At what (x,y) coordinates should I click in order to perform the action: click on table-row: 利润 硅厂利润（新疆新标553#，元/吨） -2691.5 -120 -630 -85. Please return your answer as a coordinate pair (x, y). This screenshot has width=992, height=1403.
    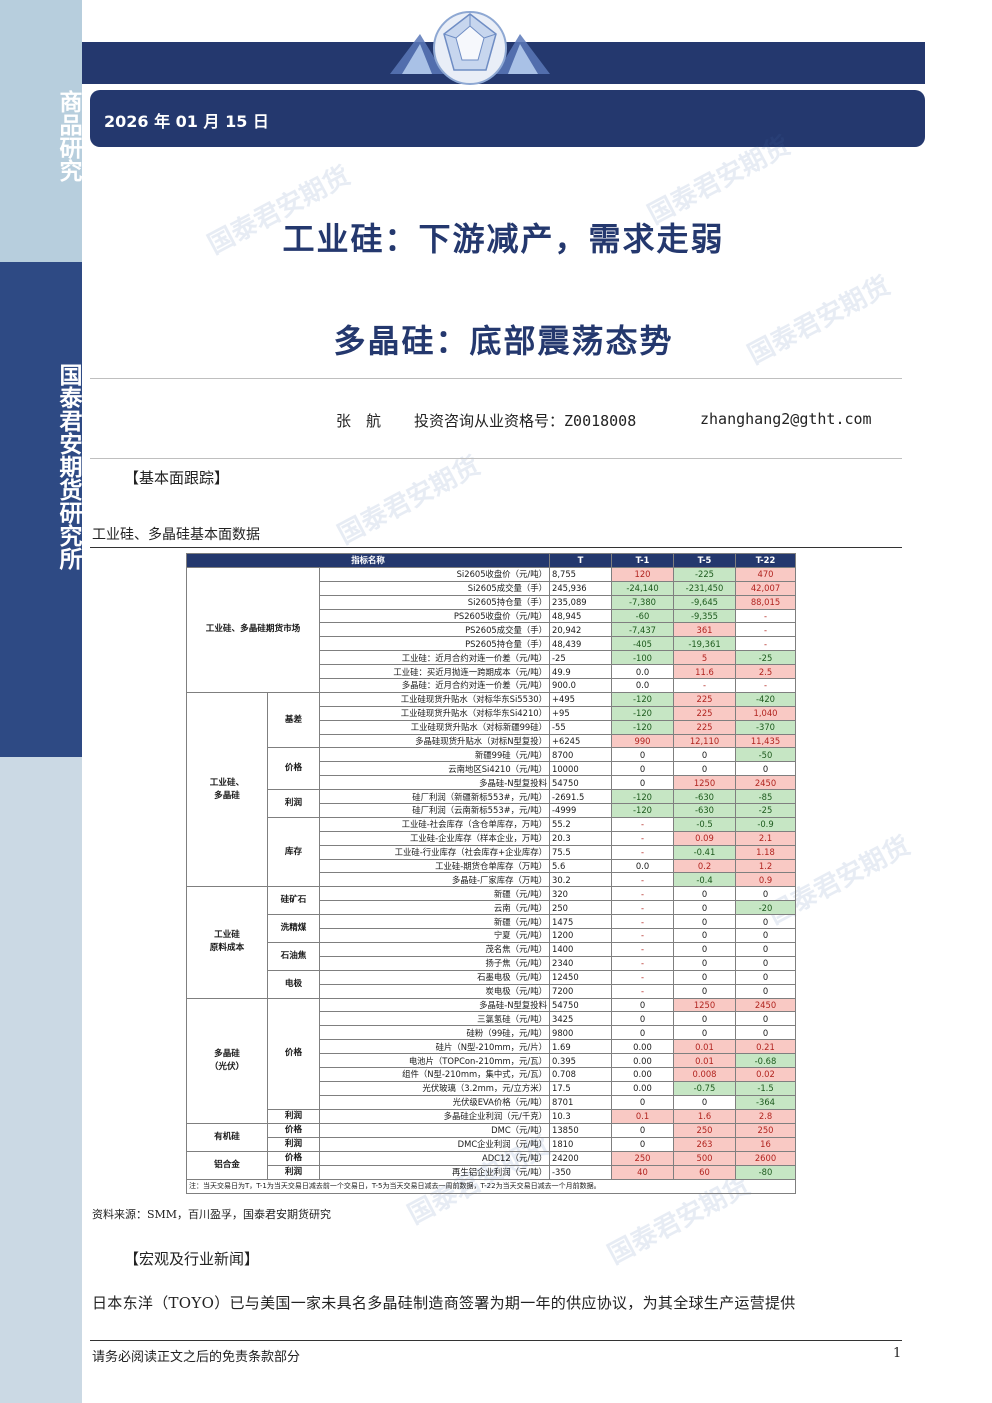
    Looking at the image, I should click on (491, 803).